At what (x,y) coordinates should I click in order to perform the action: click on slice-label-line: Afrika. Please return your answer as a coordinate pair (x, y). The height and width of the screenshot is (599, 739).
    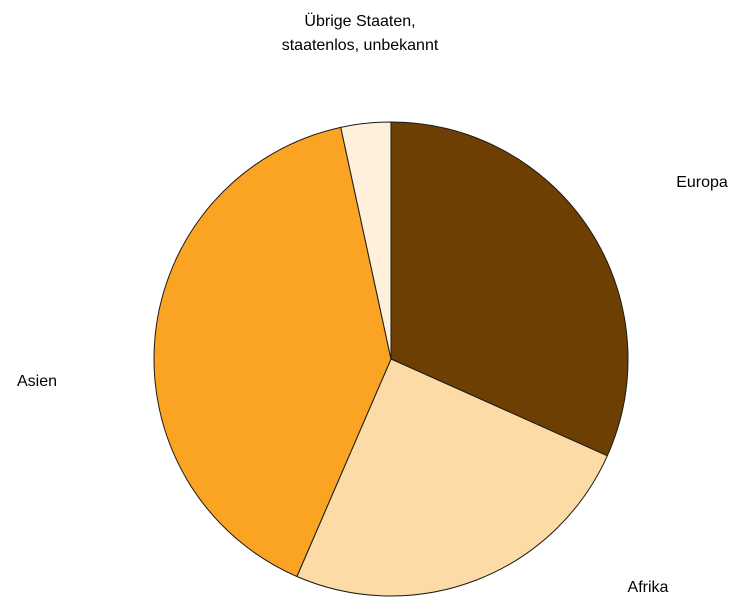
    Looking at the image, I should click on (648, 587).